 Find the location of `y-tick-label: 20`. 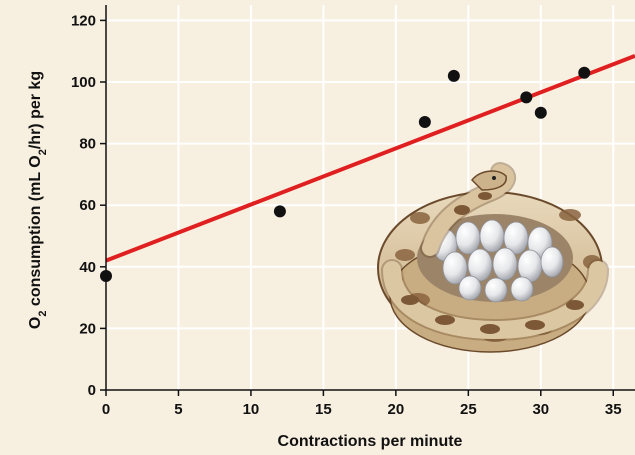

y-tick-label: 20 is located at coordinates (87, 328).